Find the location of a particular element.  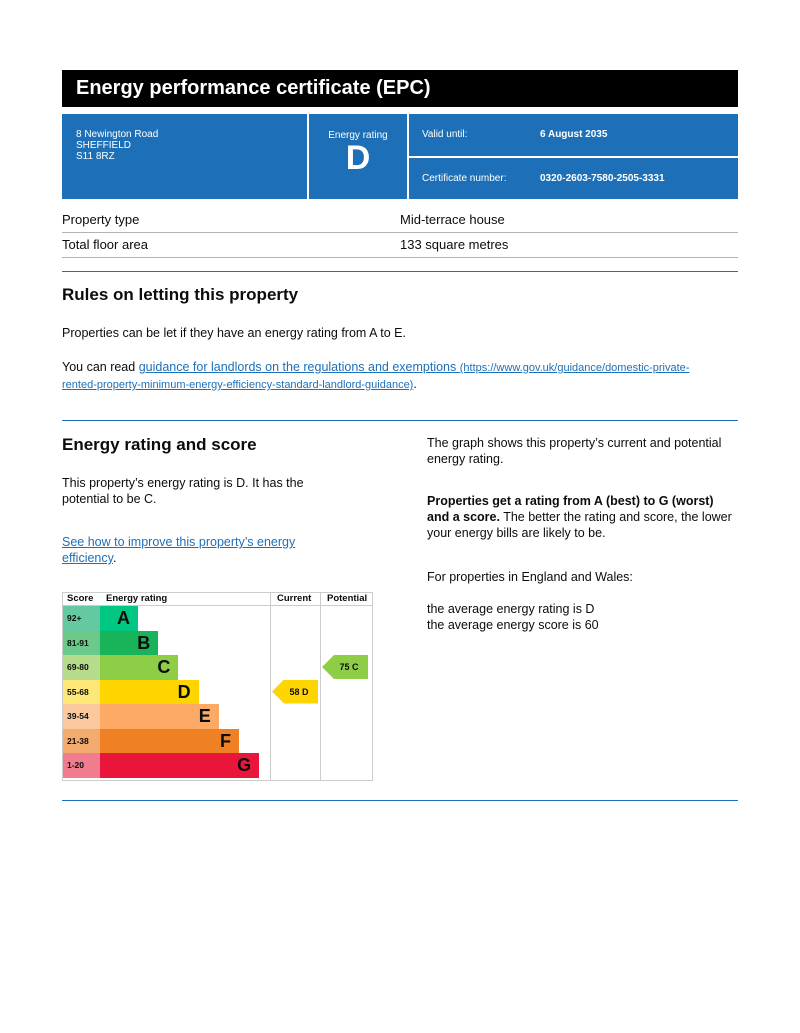

rating-bar-A: A is located at coordinates (119, 618).